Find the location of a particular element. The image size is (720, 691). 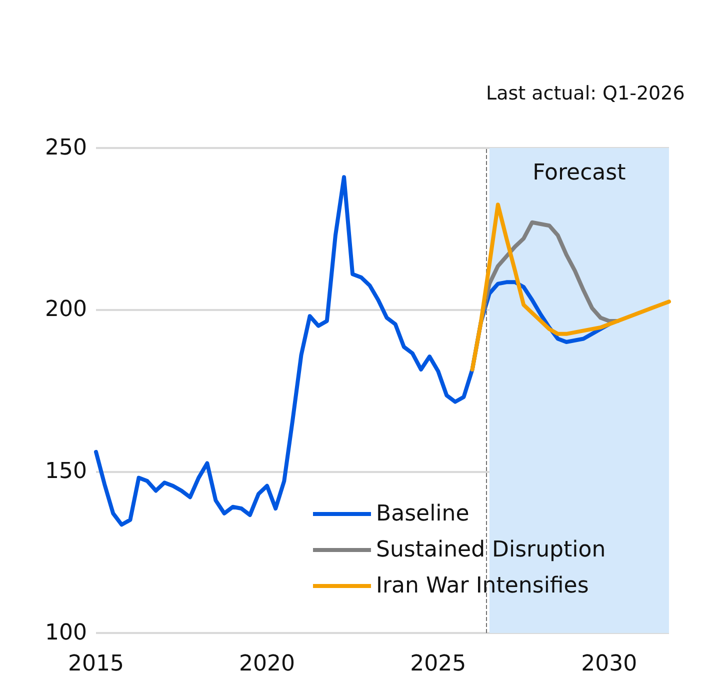

band-label: Forecast is located at coordinates (579, 173).